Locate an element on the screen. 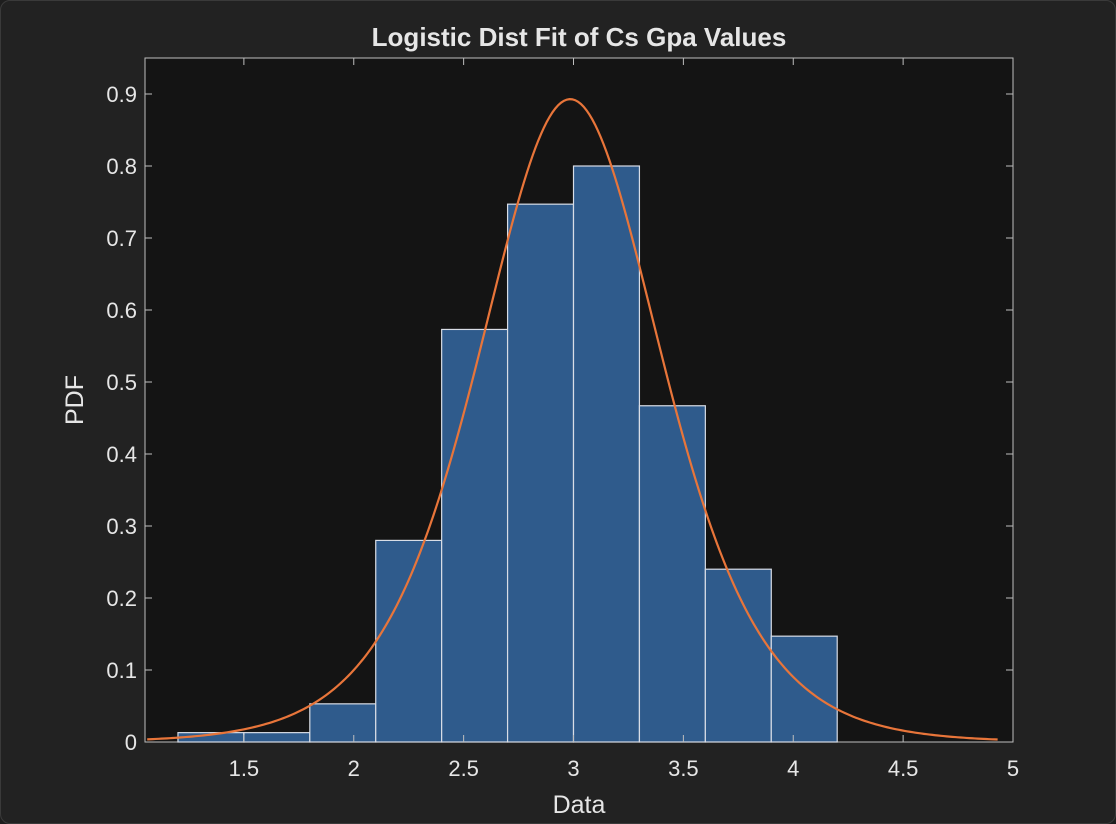 This screenshot has width=1116, height=824. y-tick-label: 0.8 is located at coordinates (121, 166).